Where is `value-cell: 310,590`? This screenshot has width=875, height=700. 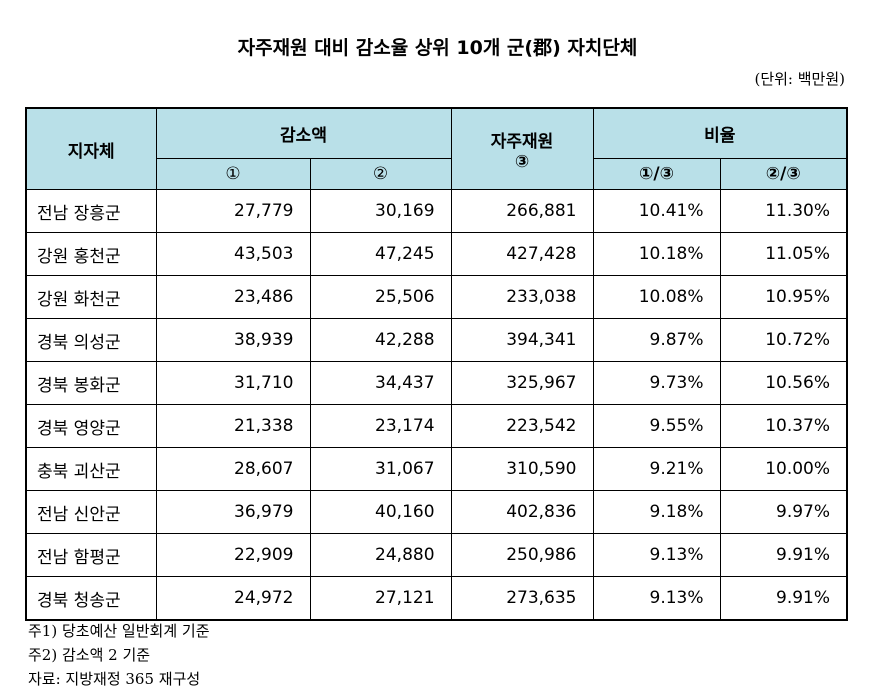 value-cell: 310,590 is located at coordinates (522, 469).